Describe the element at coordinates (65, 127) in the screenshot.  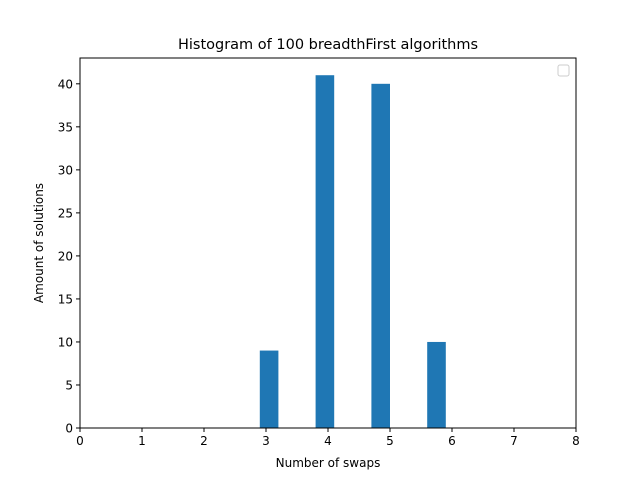
I see `y-tick-label: 35` at that location.